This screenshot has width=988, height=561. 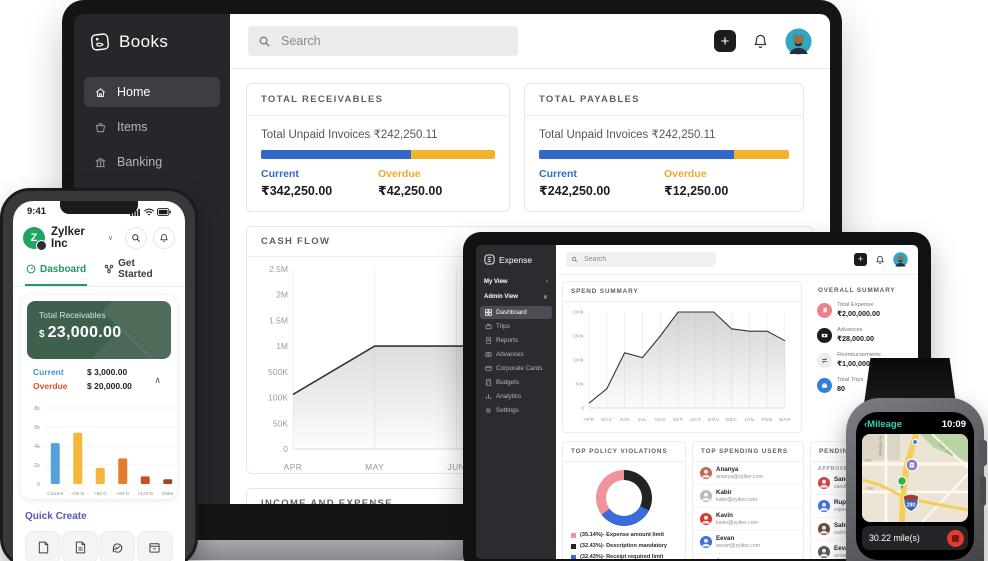 I want to click on tab-dashboard: Dasboard, so click(x=56, y=271).